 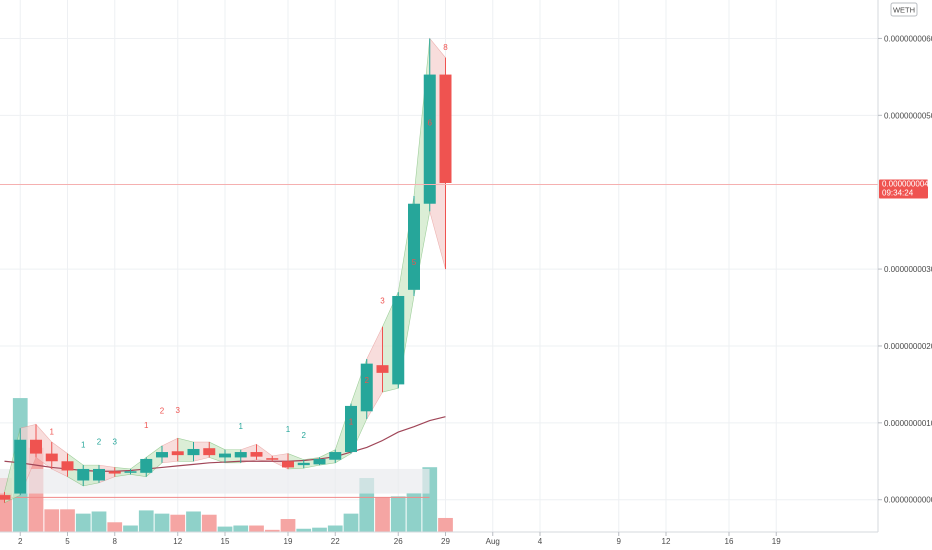 I want to click on count-label: 8, so click(x=445, y=47).